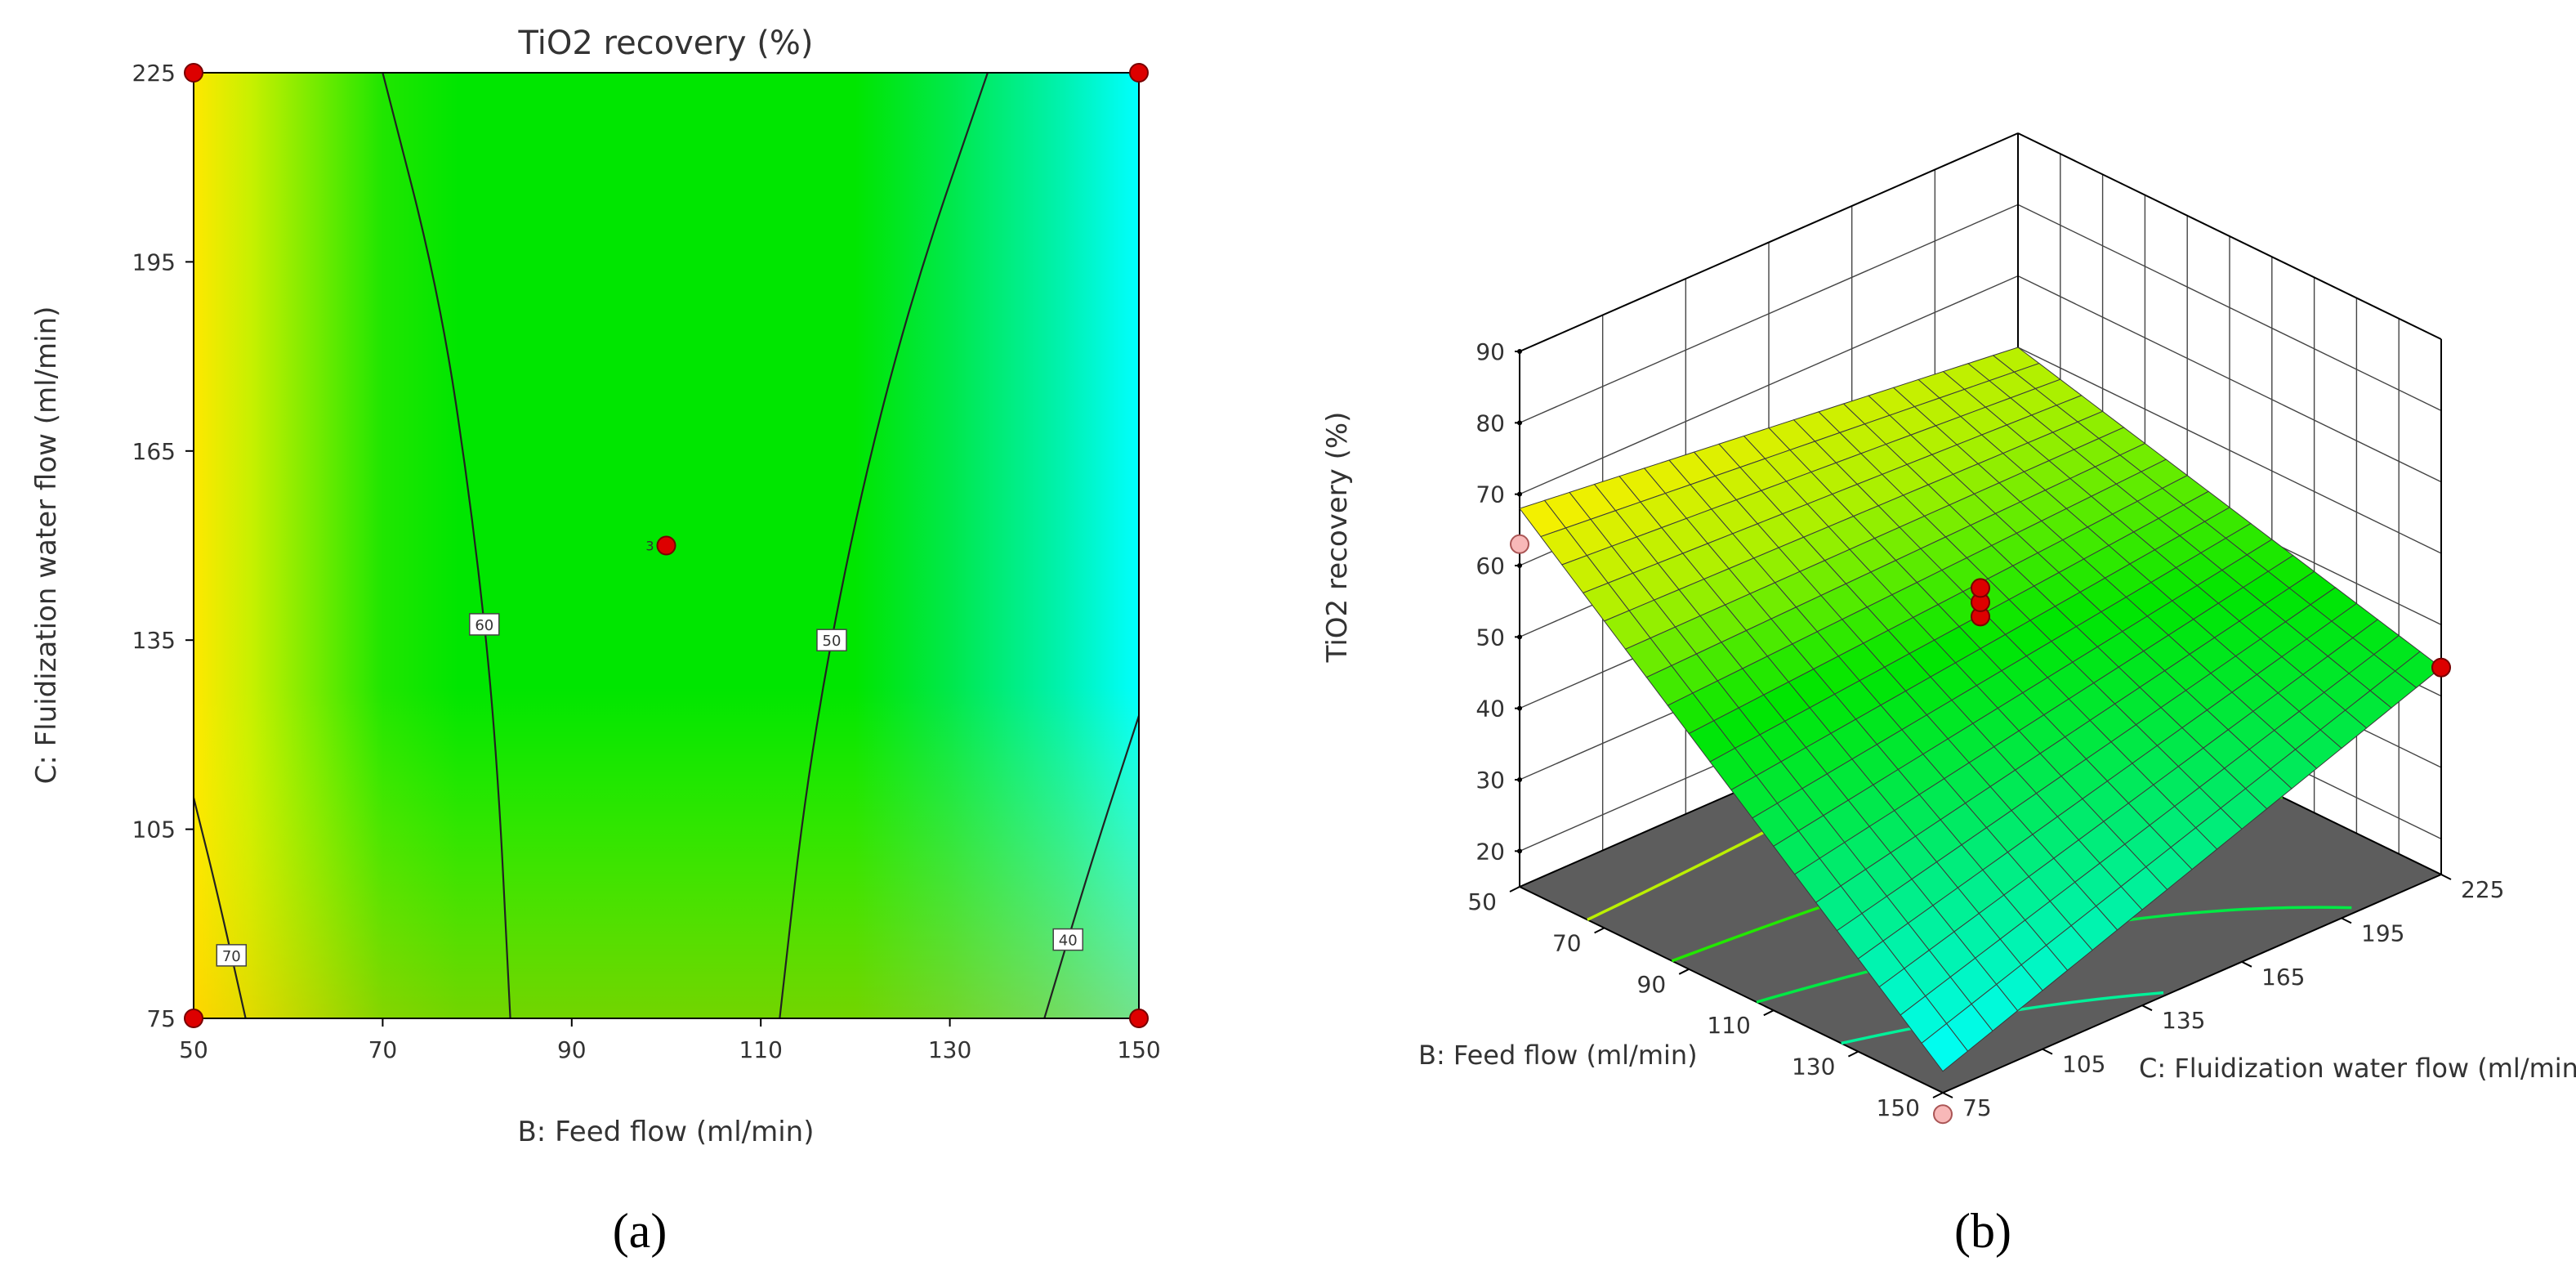 The image size is (2576, 1275). Describe the element at coordinates (670, 1040) in the screenshot. I see `x-axis-ticks: 50 70 90 110 130 150` at that location.